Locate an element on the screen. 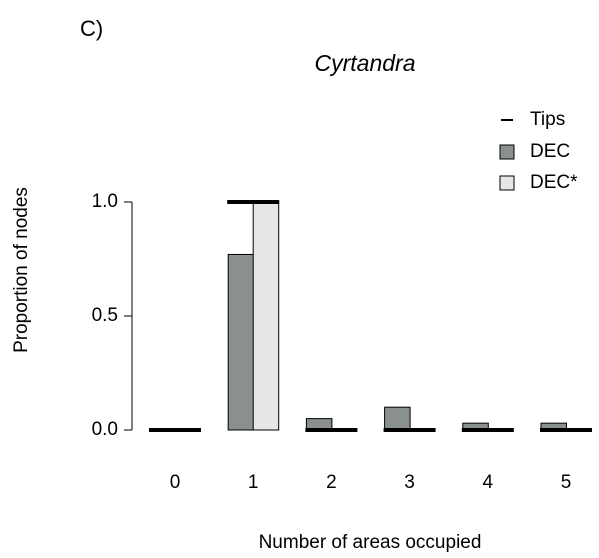  x-axis-label: Number of areas occupied is located at coordinates (370, 542).